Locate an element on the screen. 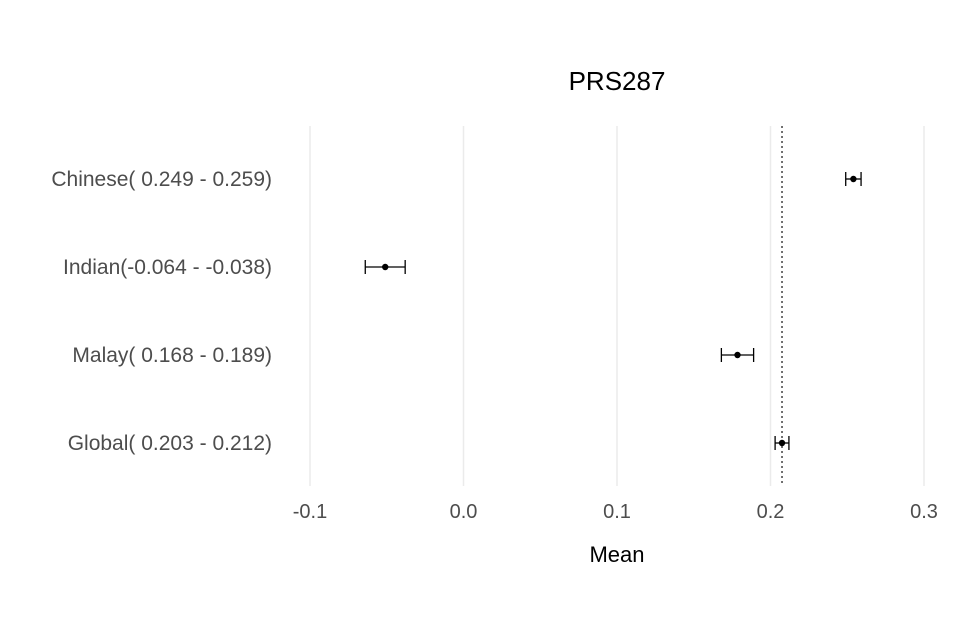  y-category-label: Malay( 0.168 - 0.189) is located at coordinates (172, 355).